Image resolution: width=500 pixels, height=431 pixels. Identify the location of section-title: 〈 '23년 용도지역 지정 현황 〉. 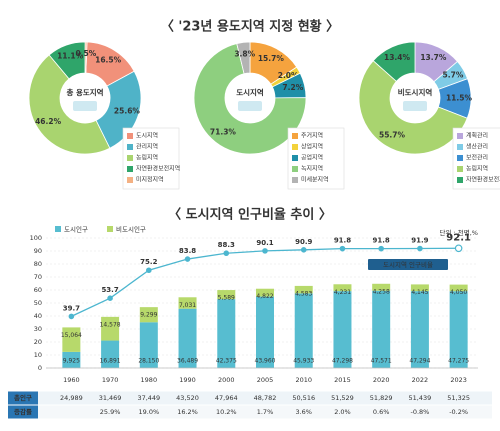
(250, 27).